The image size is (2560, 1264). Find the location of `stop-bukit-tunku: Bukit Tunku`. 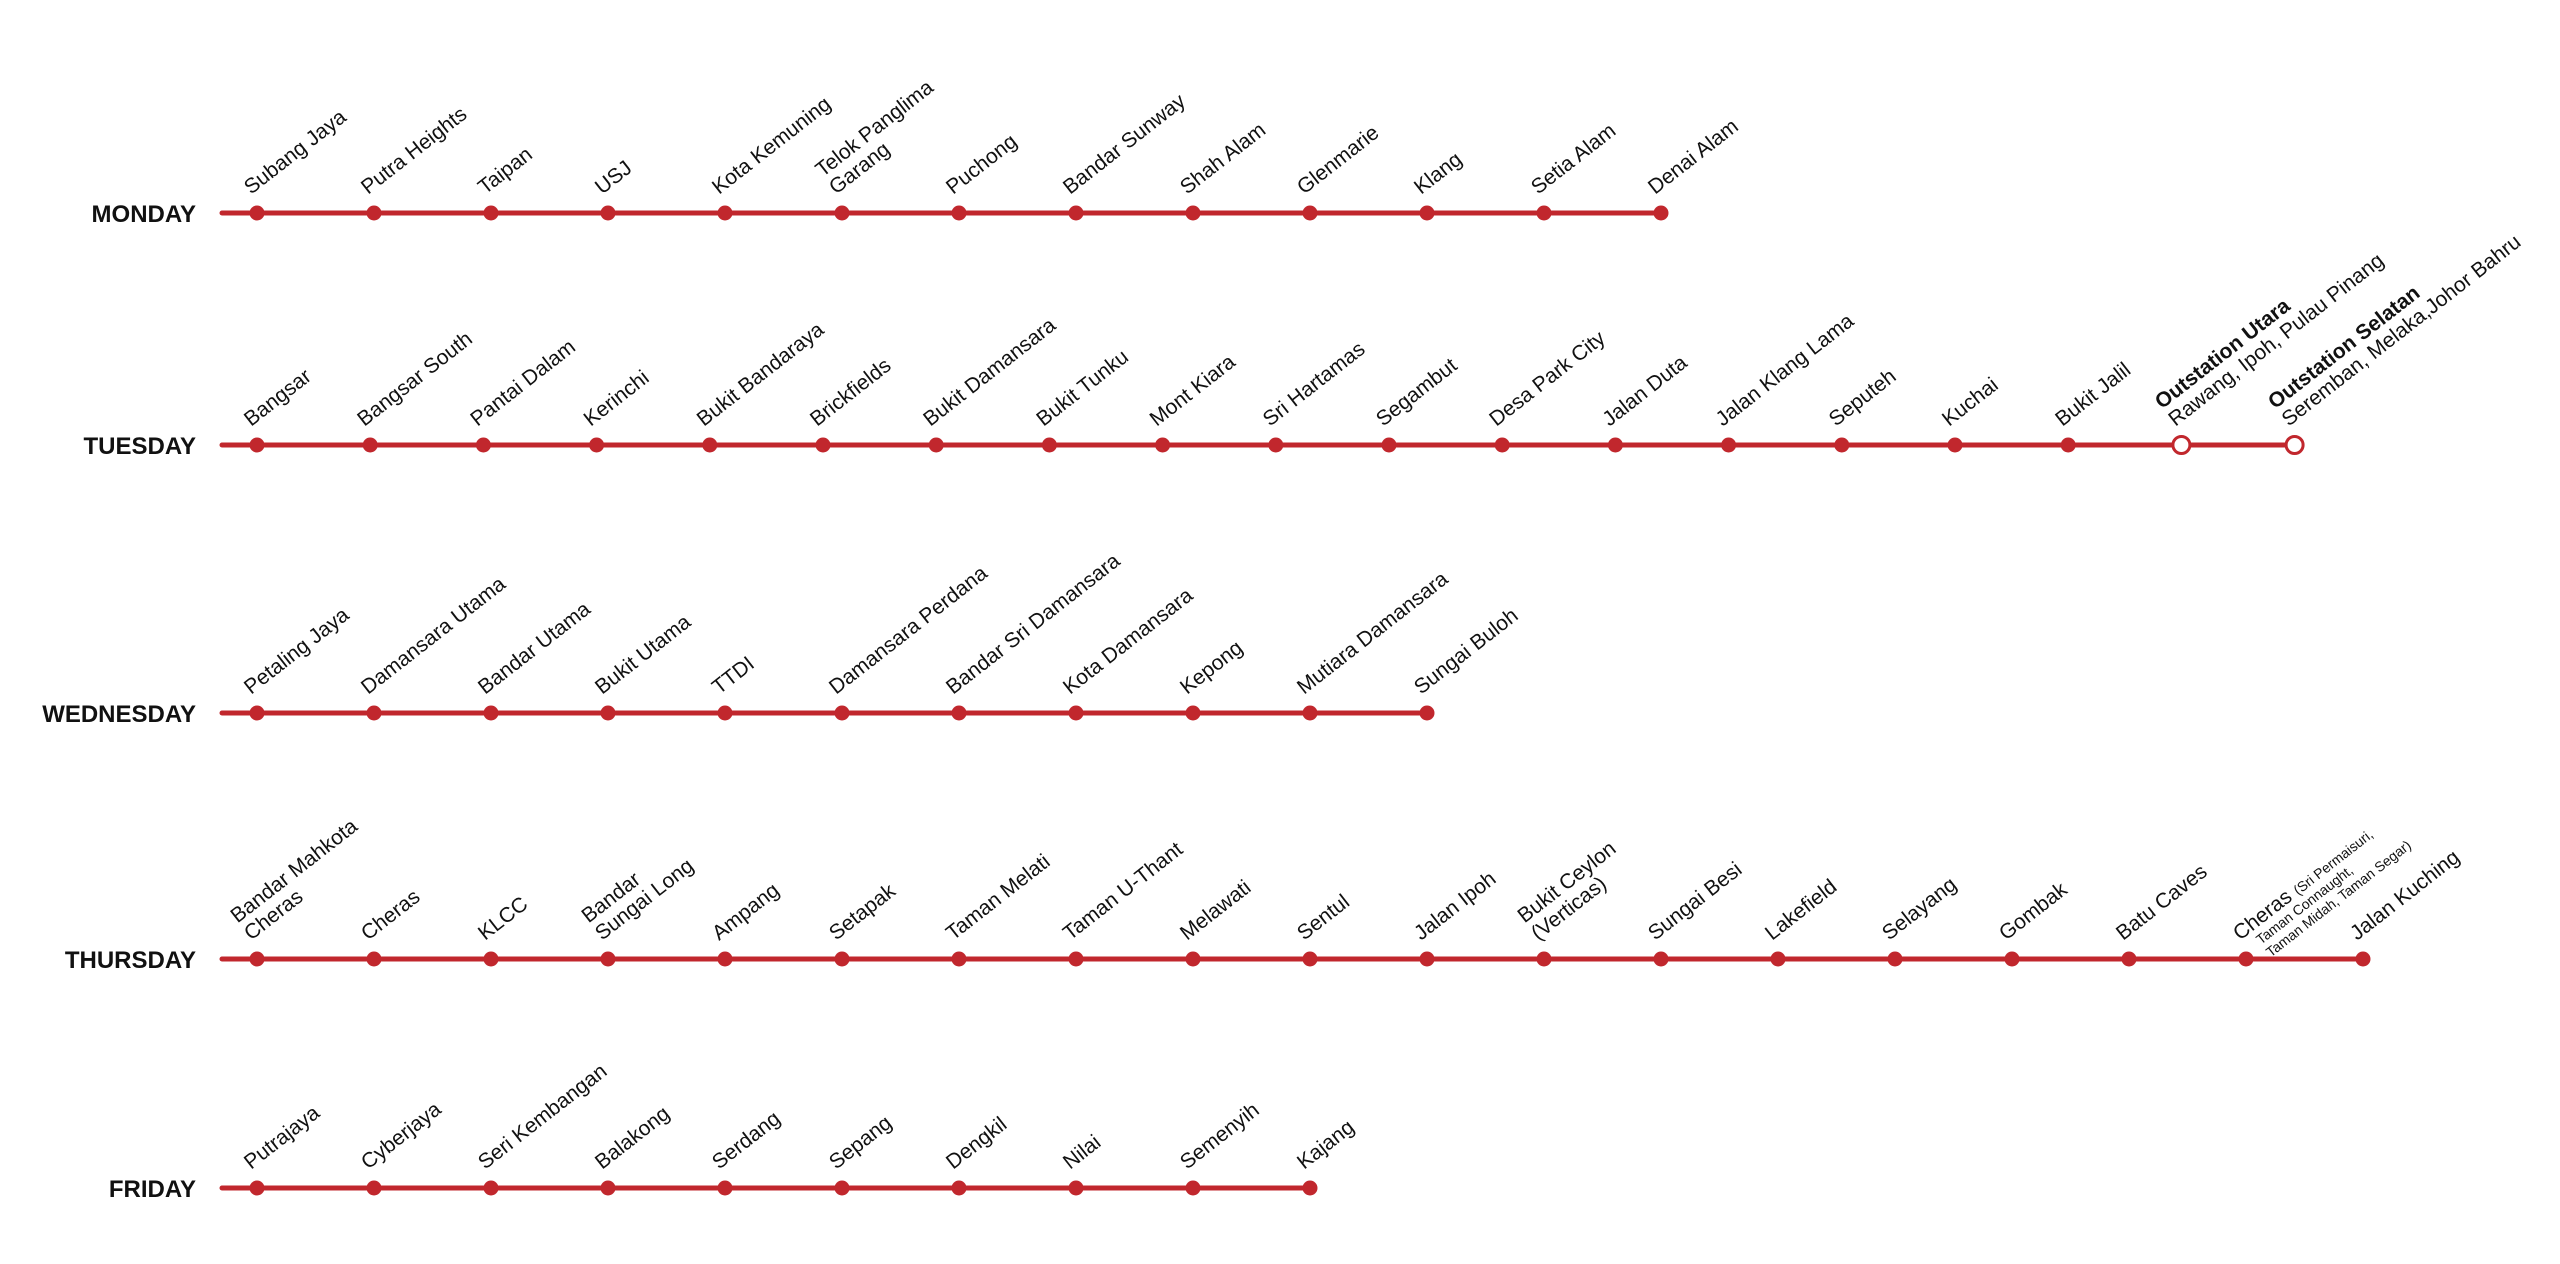

stop-bukit-tunku: Bukit Tunku is located at coordinates (1082, 399).